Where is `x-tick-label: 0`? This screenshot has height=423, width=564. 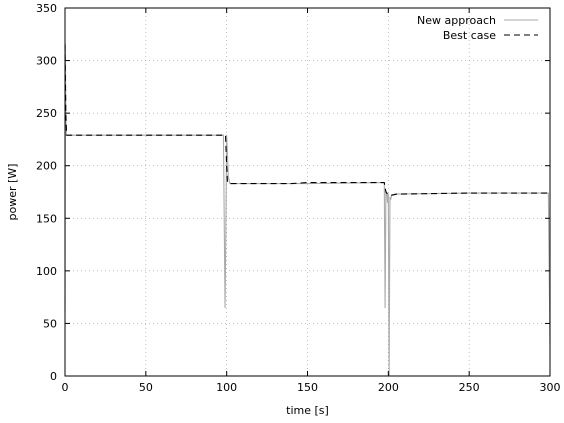 x-tick-label: 0 is located at coordinates (65, 387).